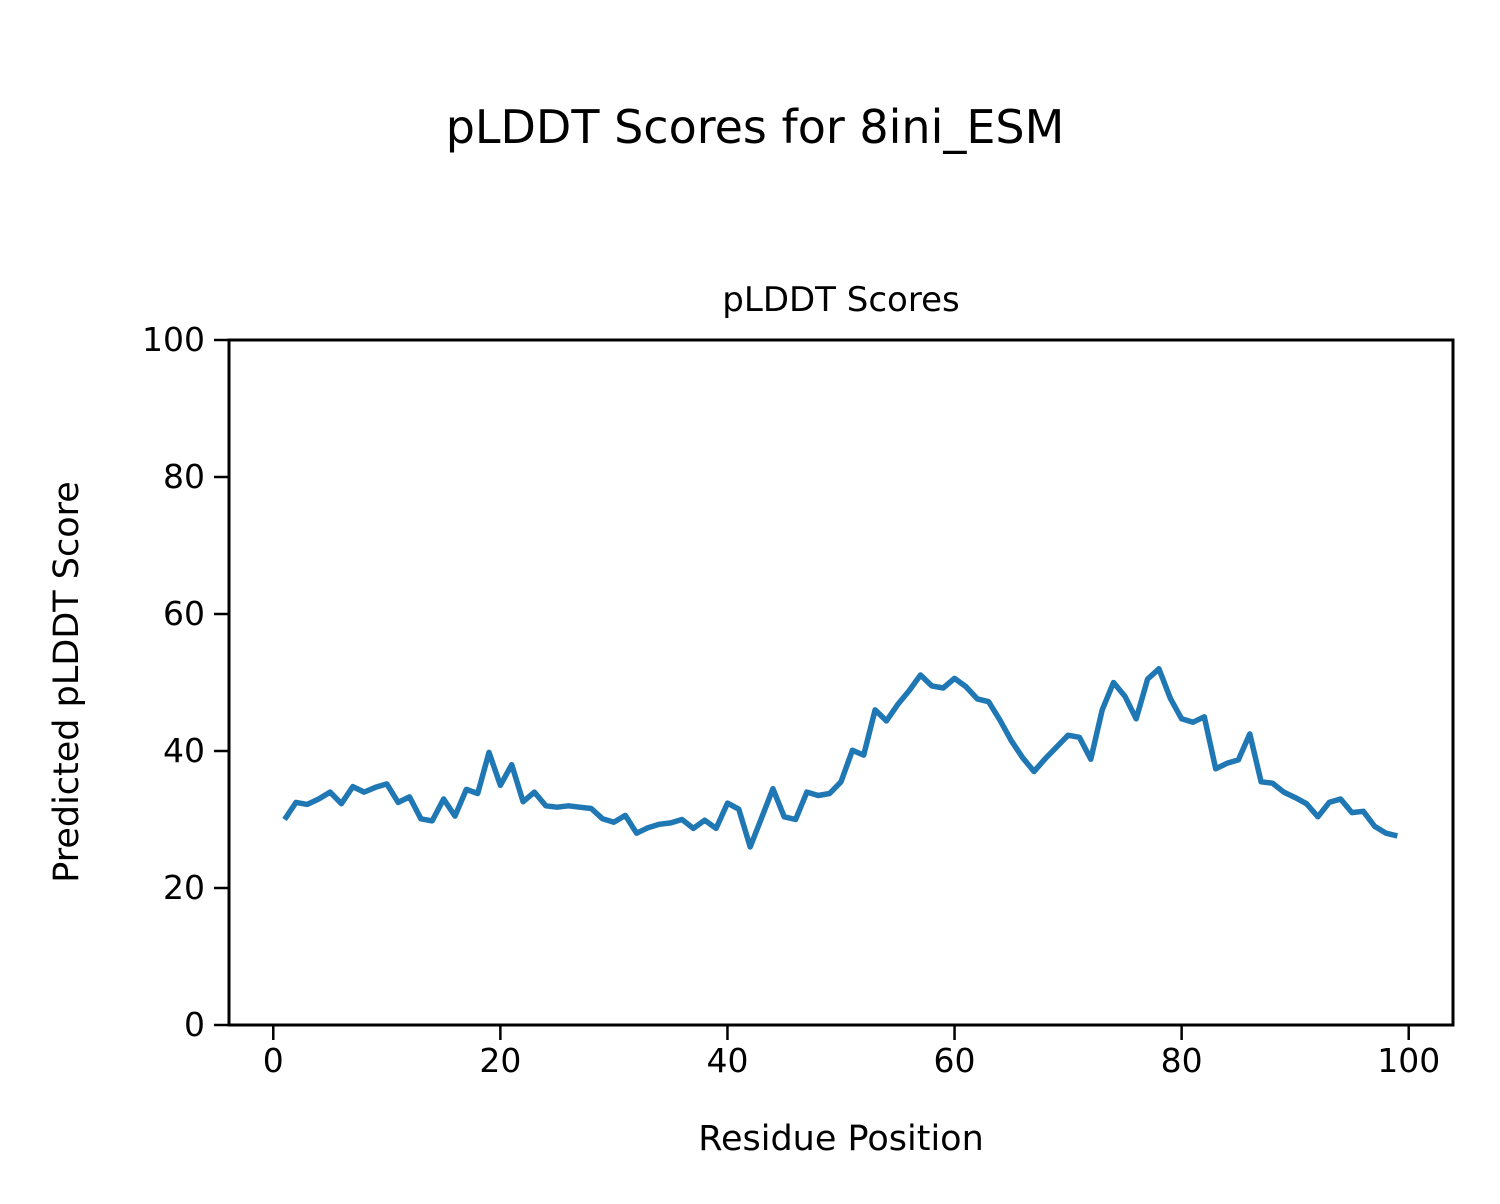 The image size is (1500, 1204). Describe the element at coordinates (755, 127) in the screenshot. I see `figure-suptitle: pLDDT Scores for 8ini_ESM` at that location.